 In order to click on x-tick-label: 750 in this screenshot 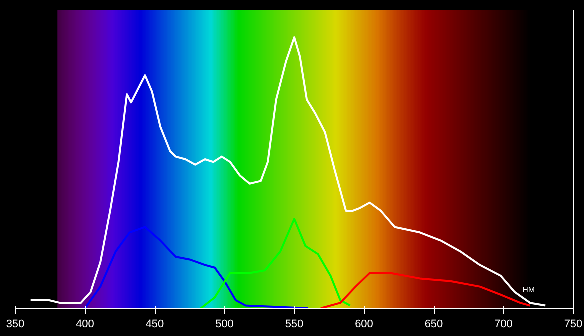, I will do `click(573, 324)`.